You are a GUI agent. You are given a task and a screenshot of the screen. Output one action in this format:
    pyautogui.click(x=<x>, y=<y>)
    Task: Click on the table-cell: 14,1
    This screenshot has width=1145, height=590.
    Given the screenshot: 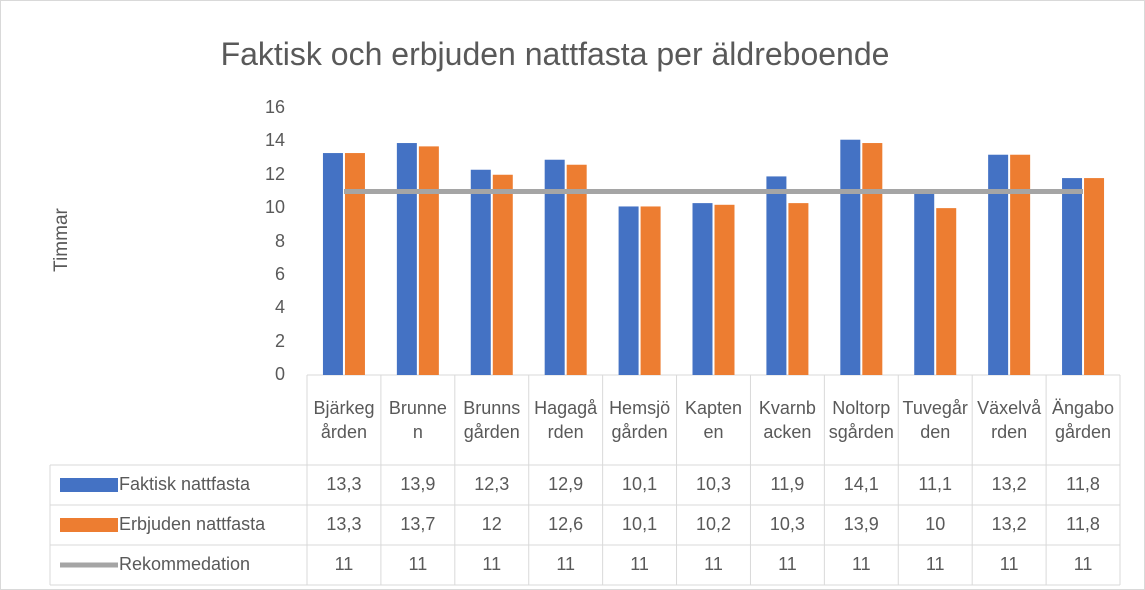 What is the action you would take?
    pyautogui.click(x=861, y=484)
    